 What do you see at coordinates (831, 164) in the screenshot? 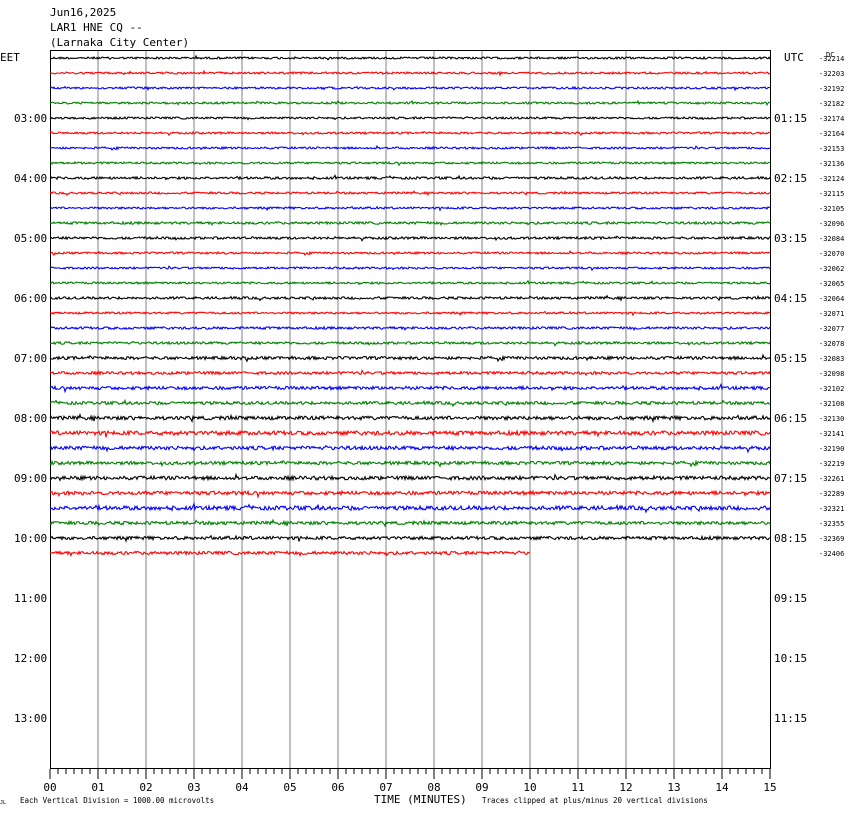
I see `dc-offset-8: -32136` at bounding box center [831, 164].